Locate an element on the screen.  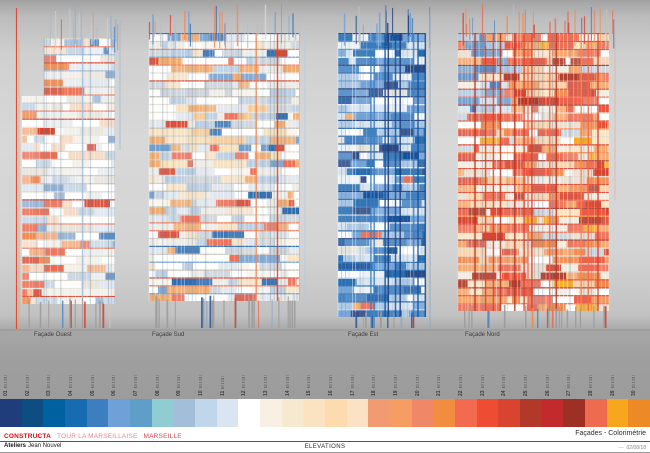
project-name: TOUR LA MARSEILLAISE is located at coordinates (97, 436).